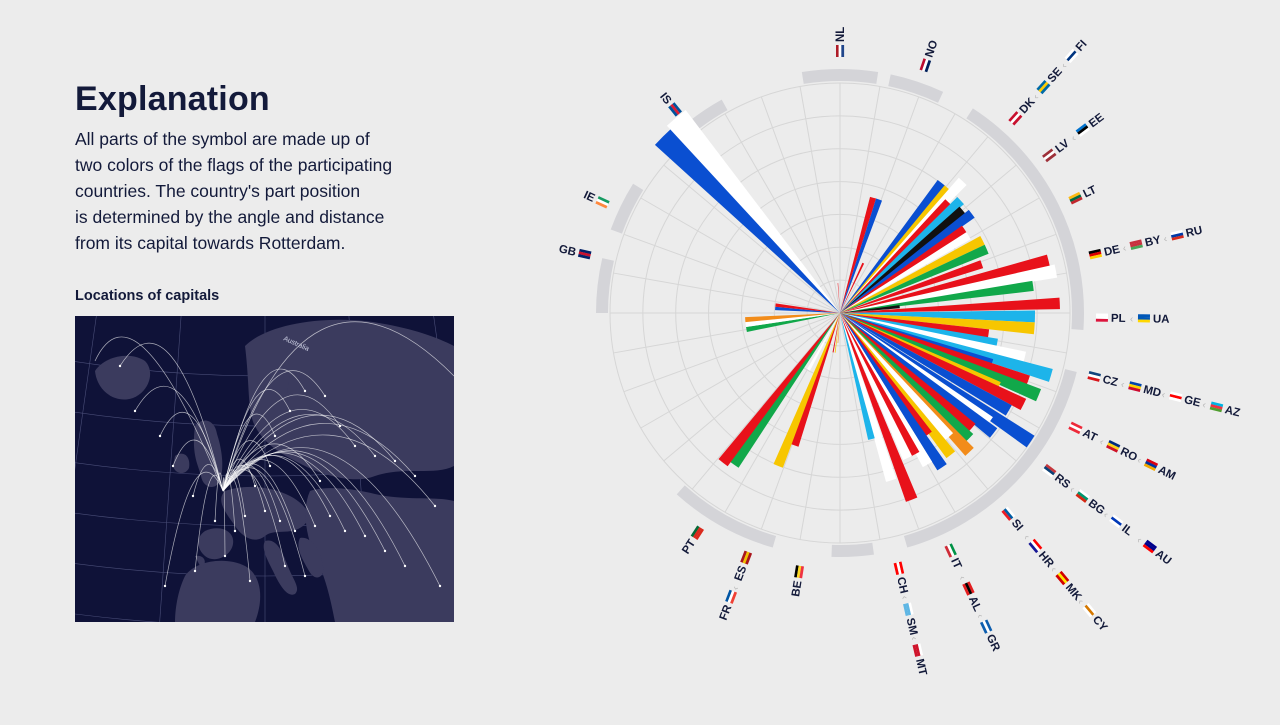  I want to click on country-code-label: CH, so click(901, 585).